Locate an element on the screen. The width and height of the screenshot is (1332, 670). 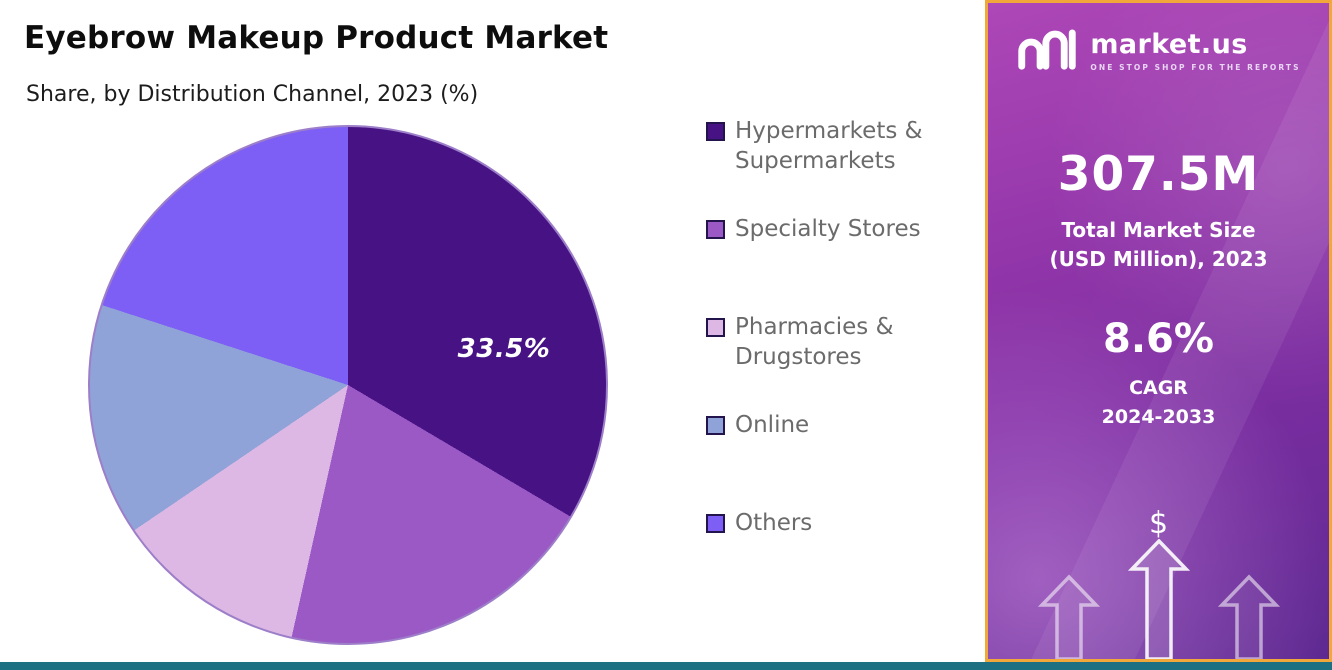
growth-arrows-icon is located at coordinates (1158, 599).